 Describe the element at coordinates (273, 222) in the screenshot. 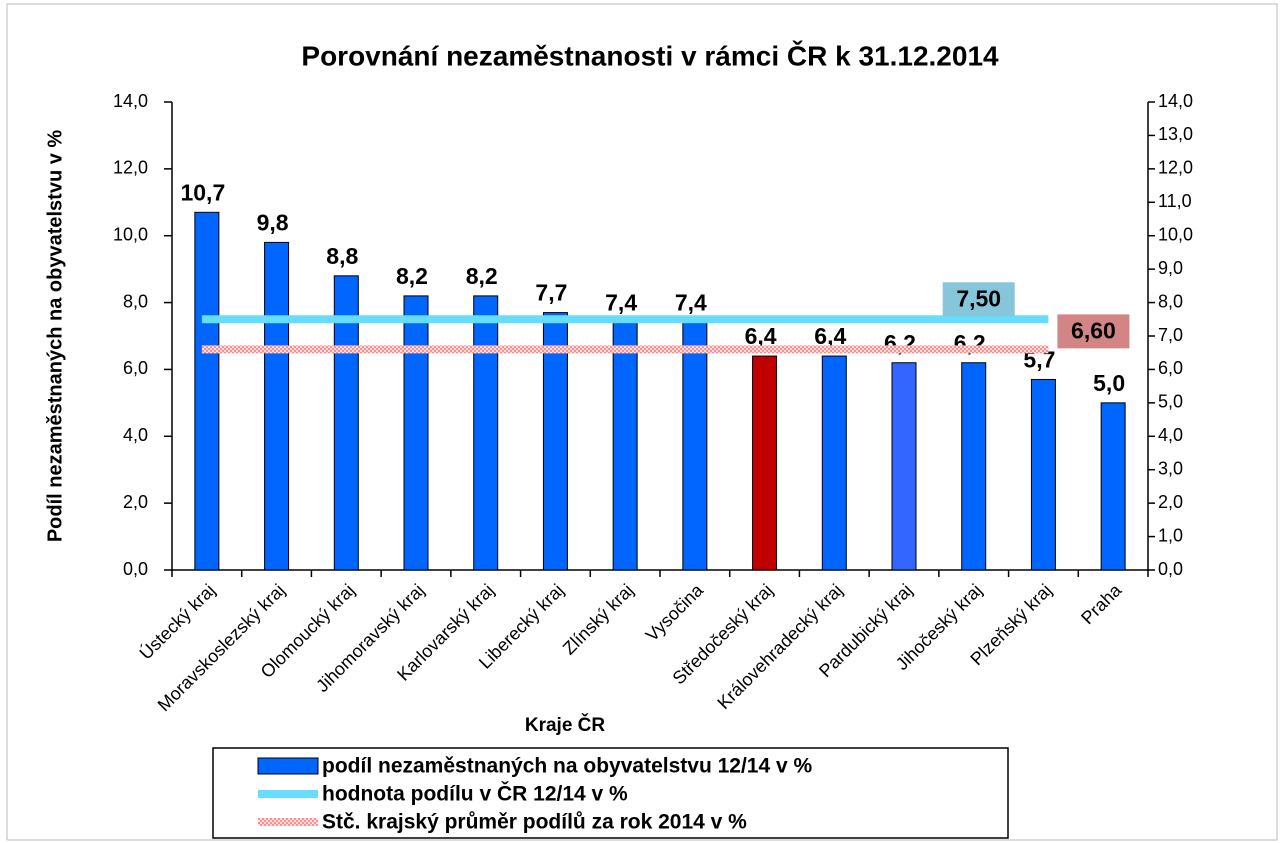

I see `data-label: 9,8` at that location.